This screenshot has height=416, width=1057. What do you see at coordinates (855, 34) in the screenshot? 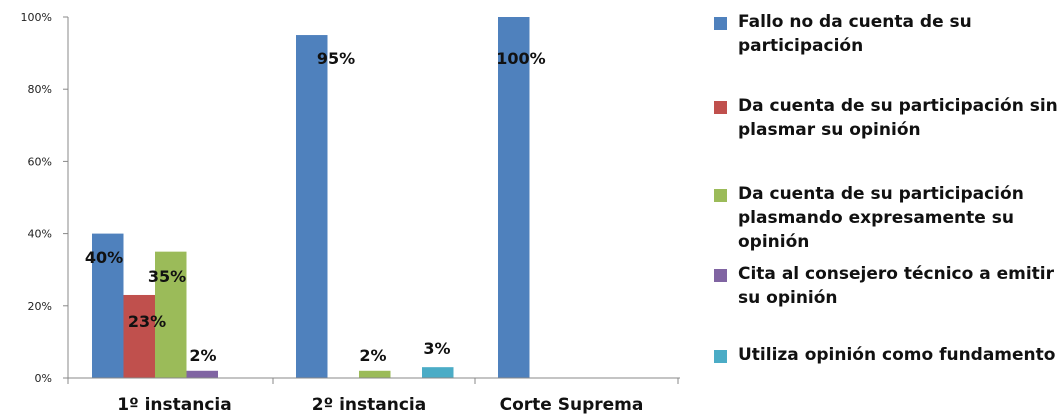
I see `legend-label: Fallo no da cuenta de su participación` at bounding box center [855, 34].